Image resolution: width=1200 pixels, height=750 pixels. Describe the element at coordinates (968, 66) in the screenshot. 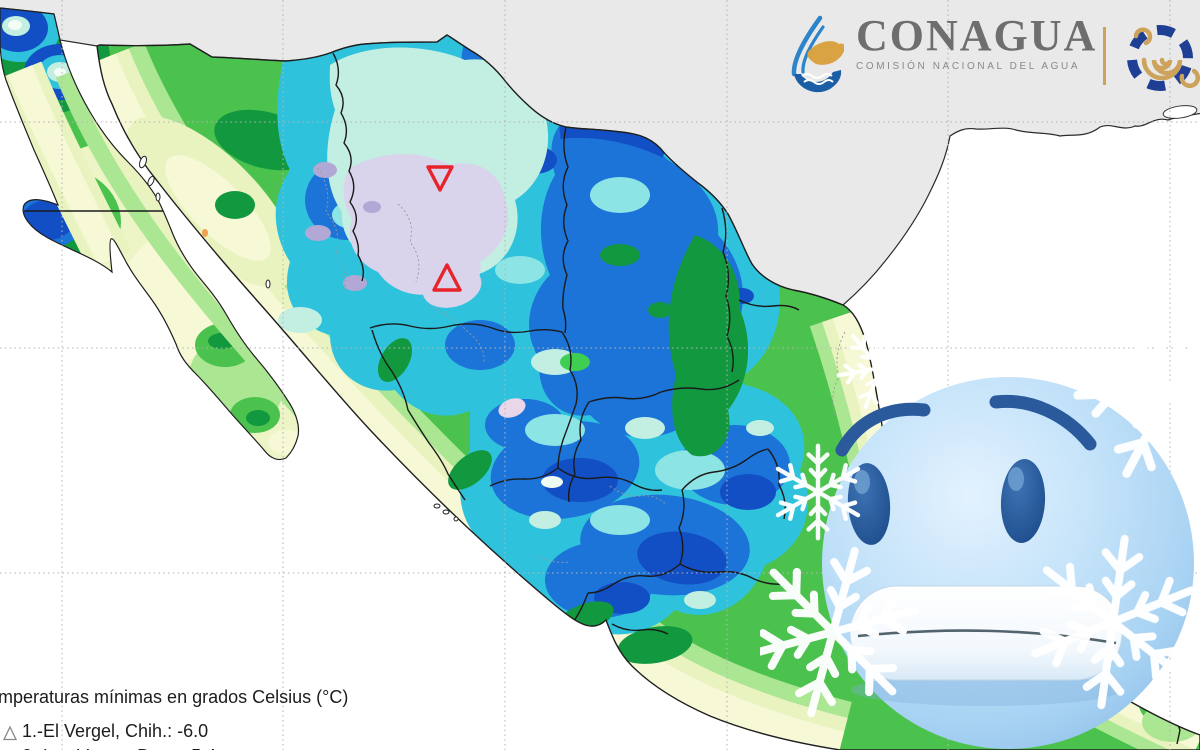

I see `brand-subtitle: COMISIÓN NACIONAL DEL AGUA` at that location.